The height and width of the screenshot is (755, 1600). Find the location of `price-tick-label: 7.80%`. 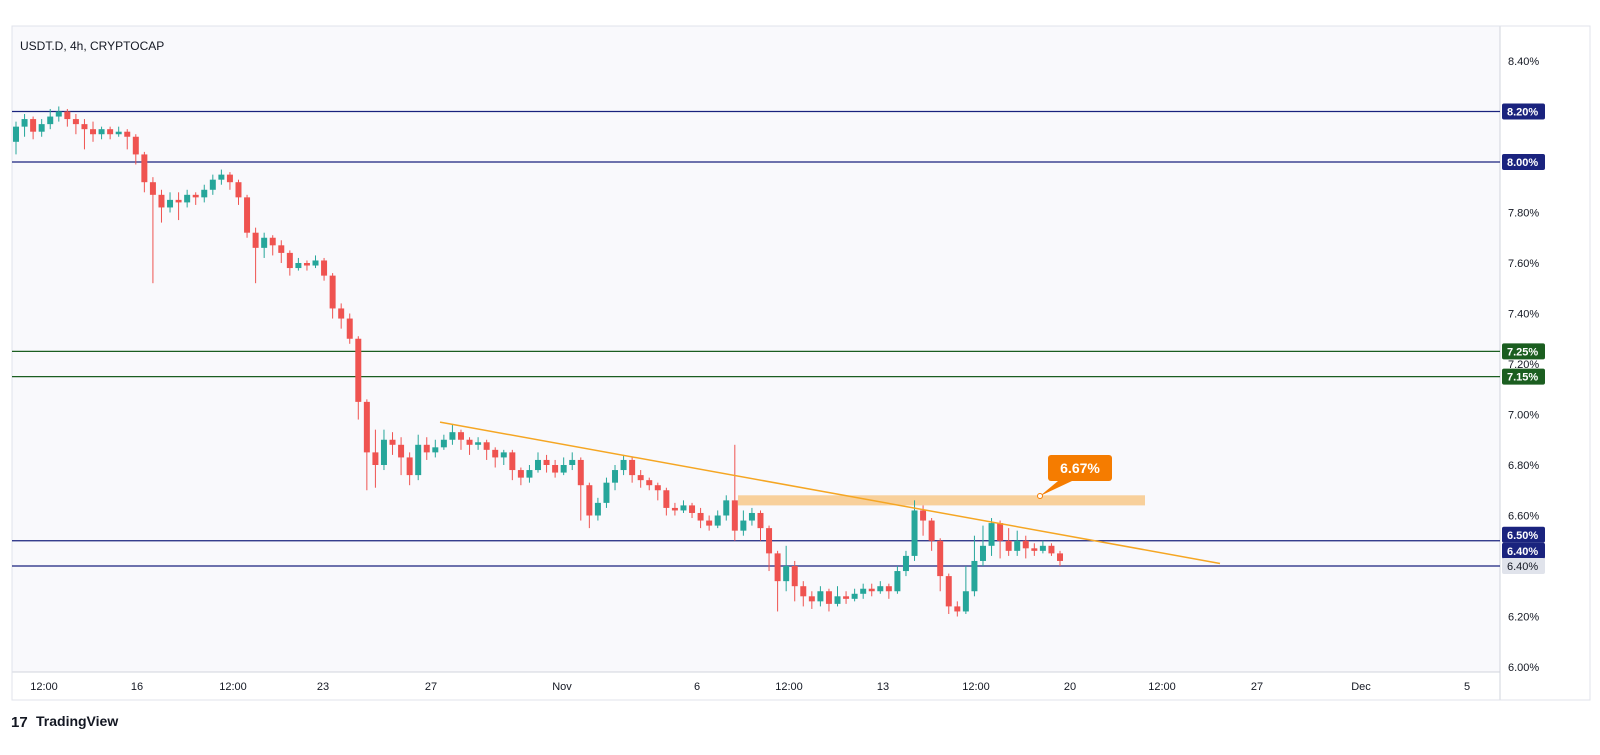

price-tick-label: 7.80% is located at coordinates (1523, 214).